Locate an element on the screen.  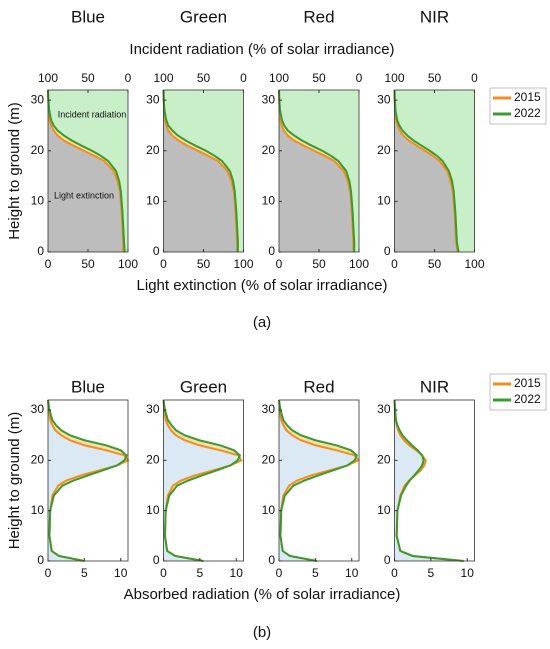
caption: (a) is located at coordinates (262, 322).